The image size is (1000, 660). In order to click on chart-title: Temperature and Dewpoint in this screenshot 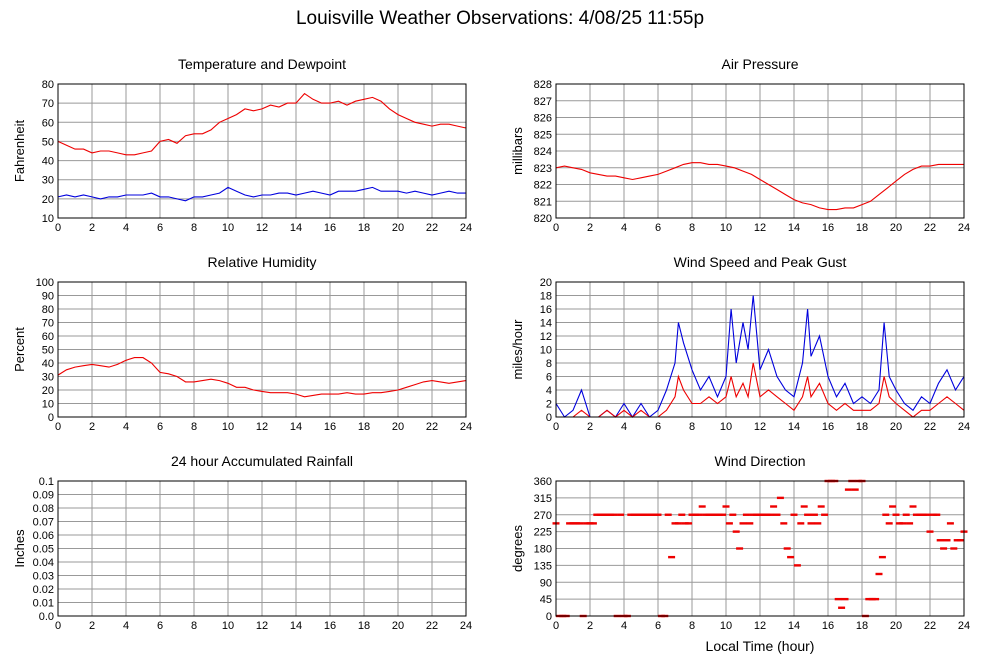, I will do `click(262, 64)`.